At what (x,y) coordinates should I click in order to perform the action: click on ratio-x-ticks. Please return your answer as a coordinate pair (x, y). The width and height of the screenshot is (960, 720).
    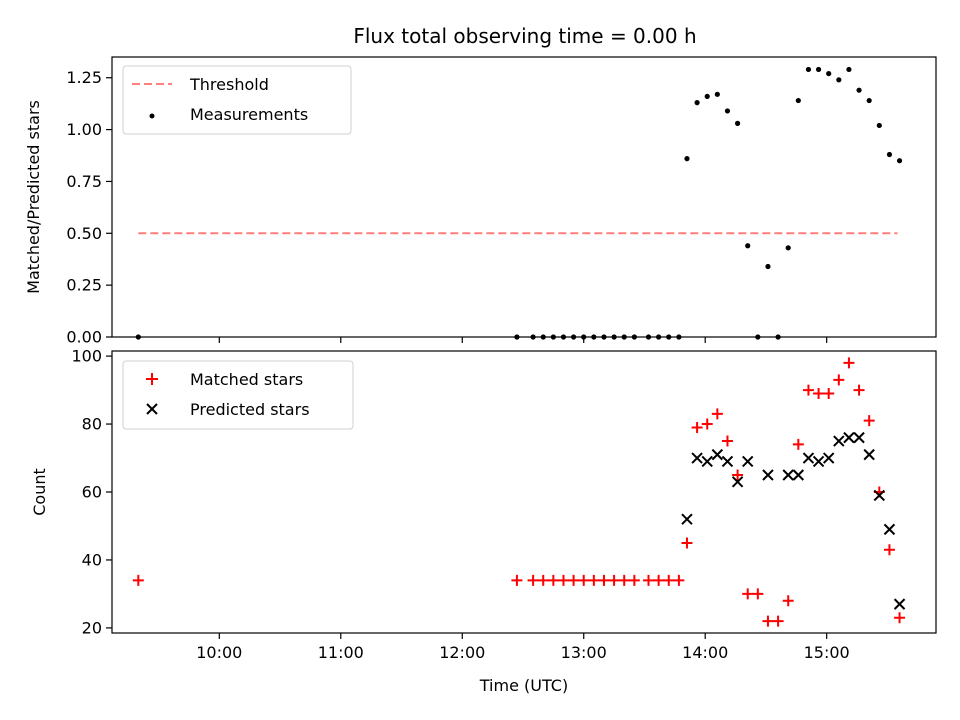
    Looking at the image, I should click on (523, 340).